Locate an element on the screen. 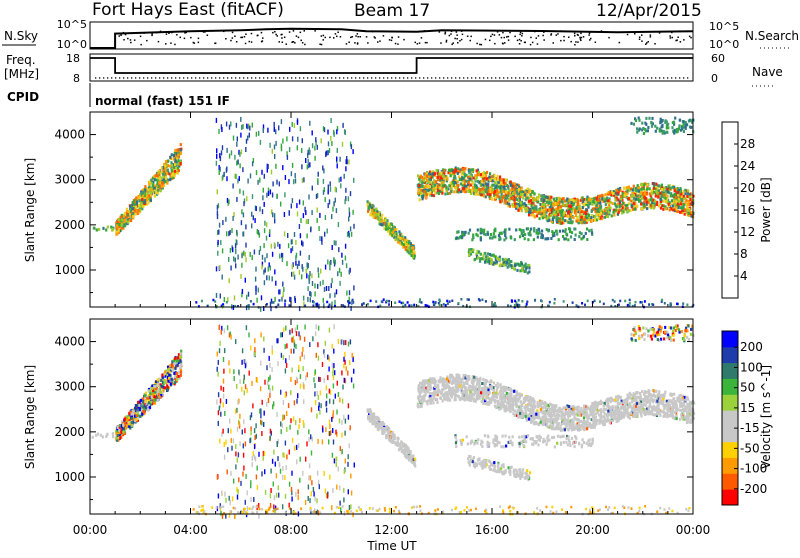 The height and width of the screenshot is (558, 800). y-tick-label: 1000 is located at coordinates (69, 270).